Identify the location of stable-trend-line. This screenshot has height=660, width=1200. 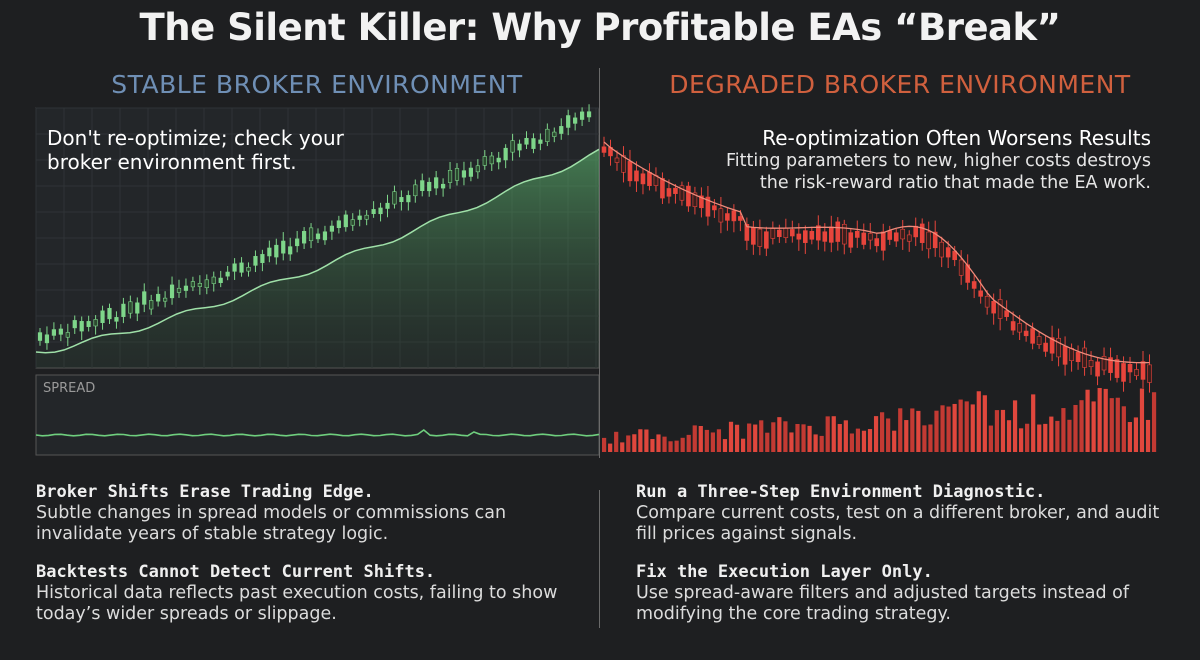
(317, 251).